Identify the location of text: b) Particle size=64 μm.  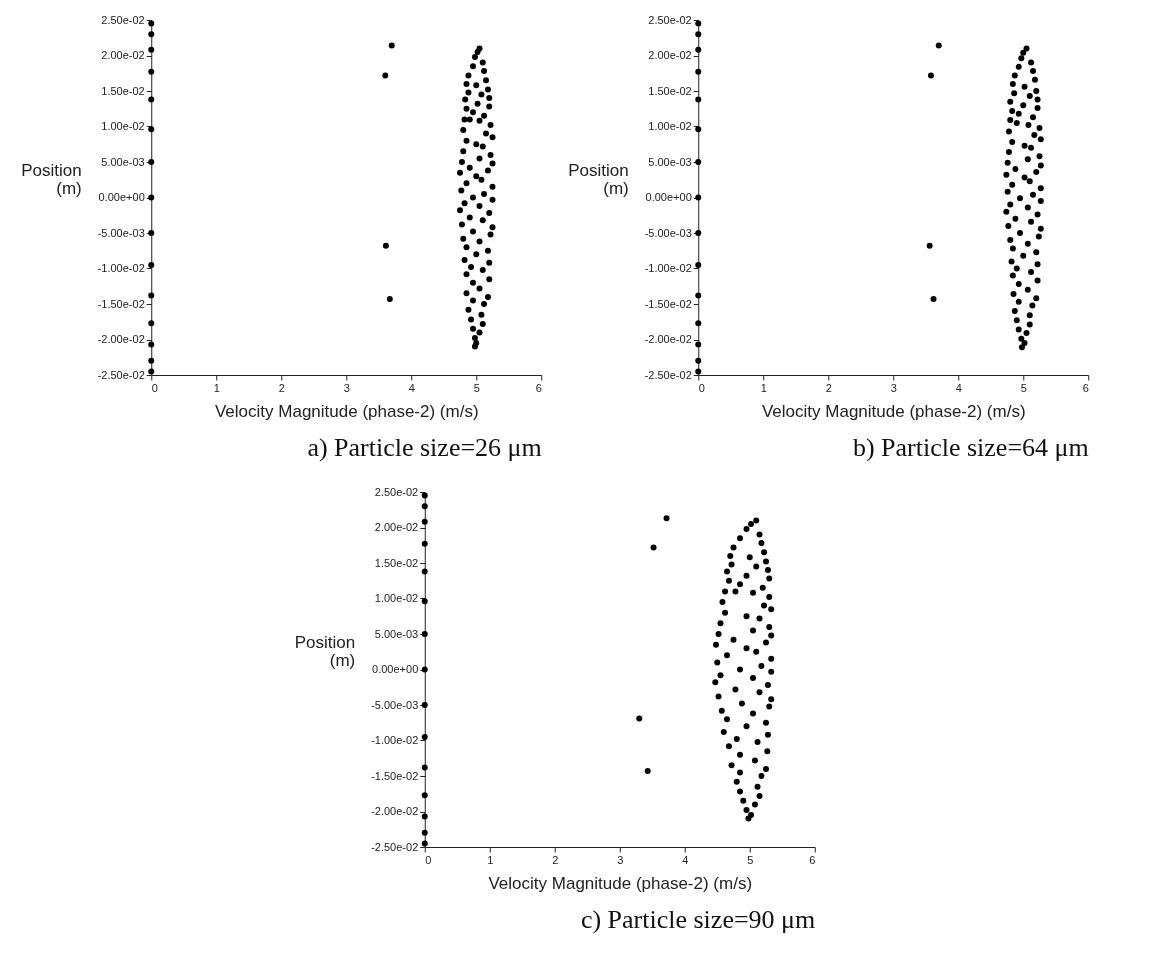
(970, 447).